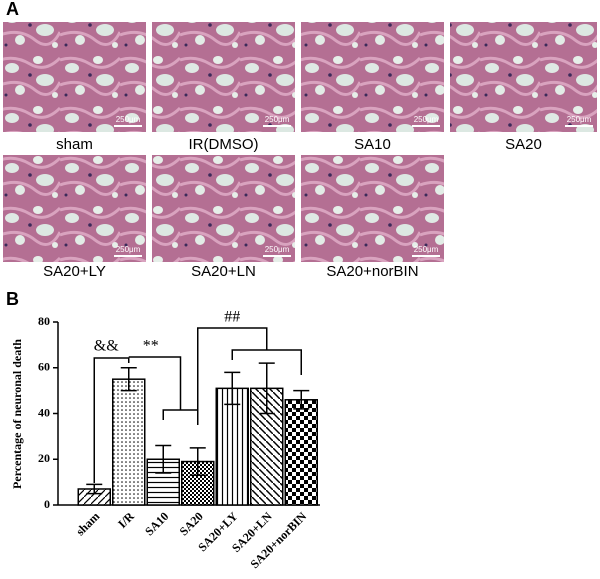 This screenshot has height=579, width=600. I want to click on image-label: SA20+LN, so click(223, 271).